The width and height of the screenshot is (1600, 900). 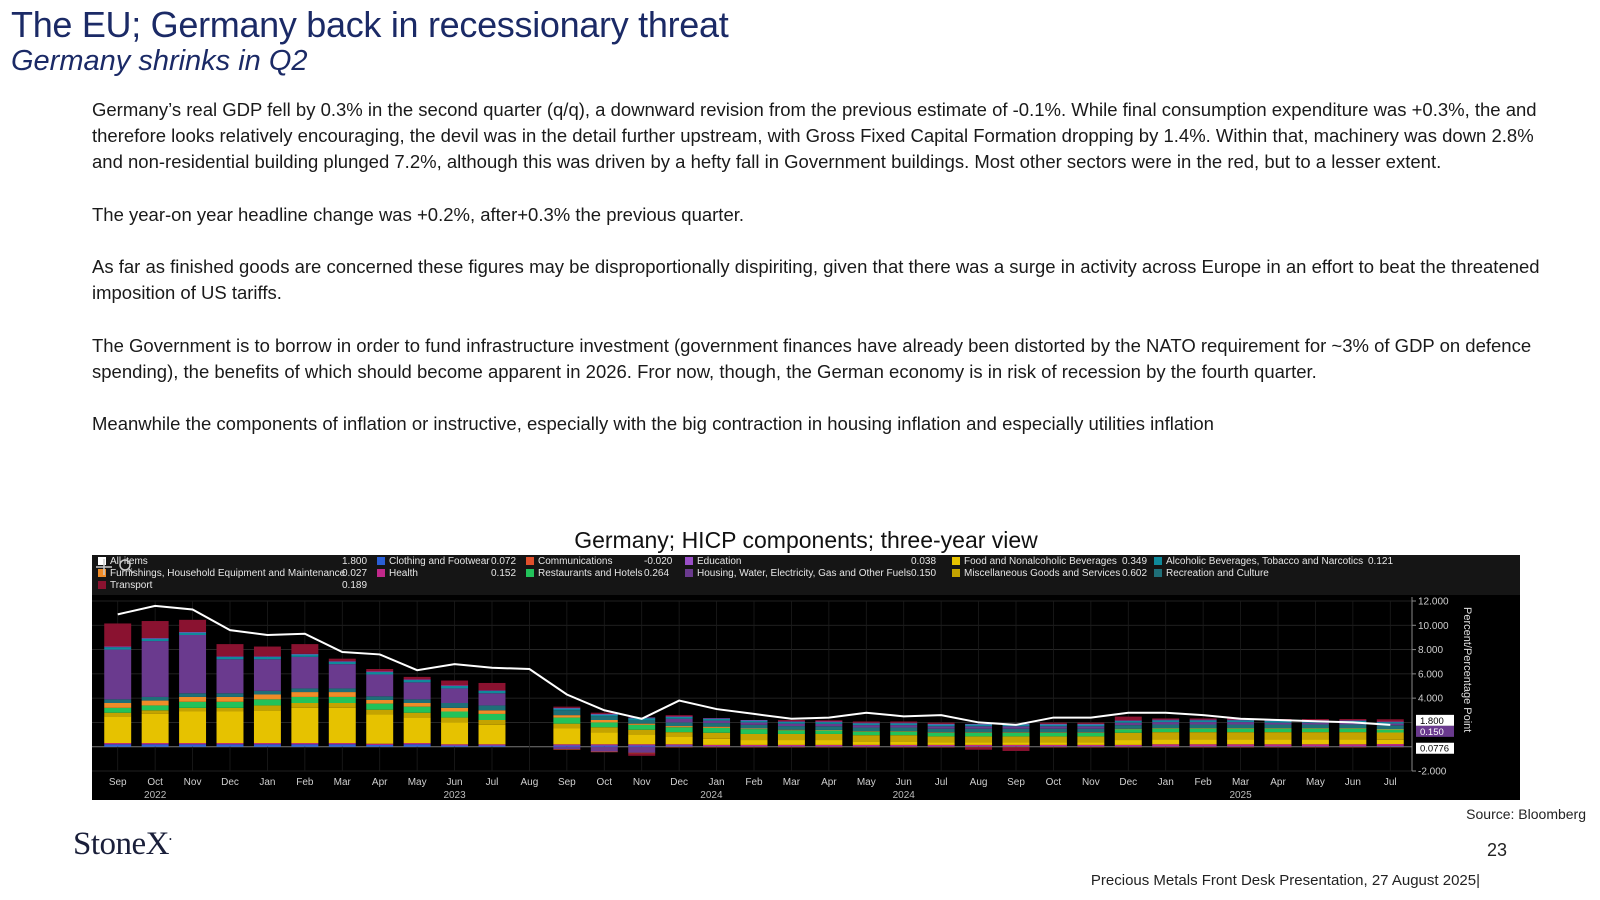 What do you see at coordinates (1135, 573) in the screenshot?
I see `legend-value: 0.602` at bounding box center [1135, 573].